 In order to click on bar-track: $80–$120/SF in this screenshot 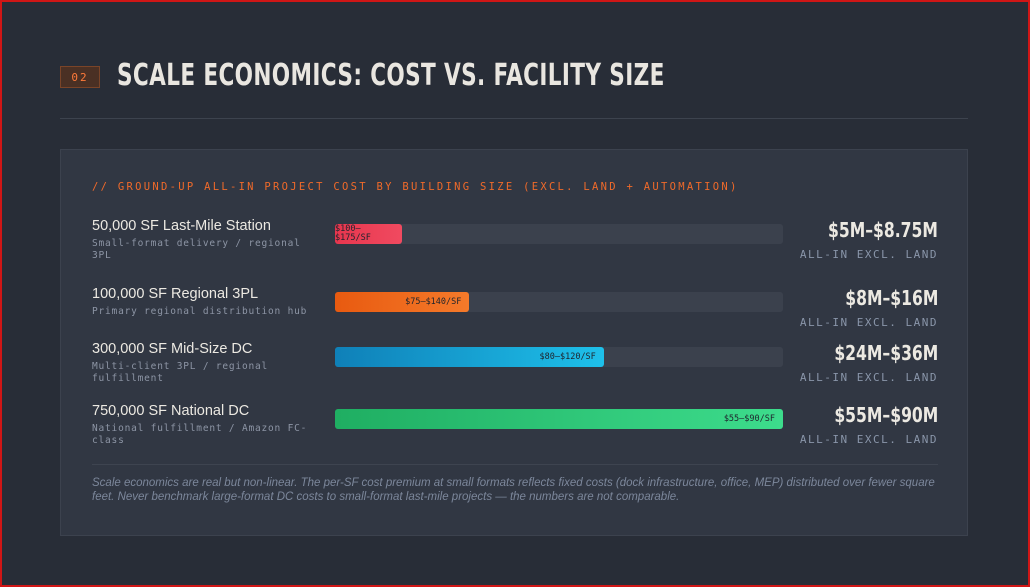, I will do `click(559, 357)`.